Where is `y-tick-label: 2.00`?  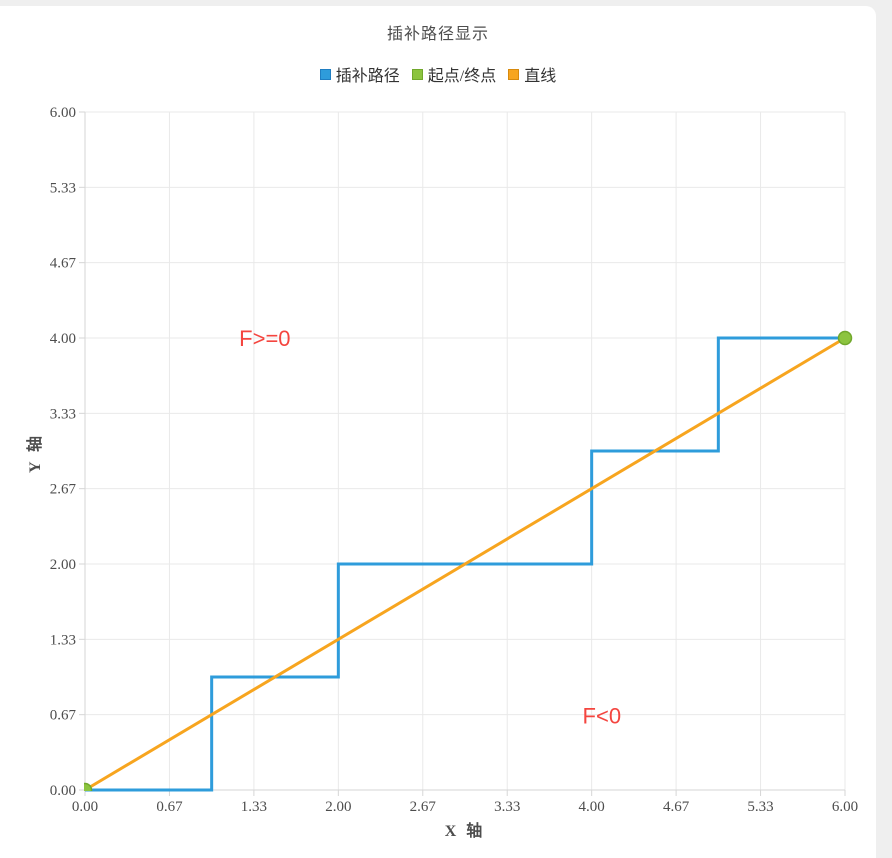 y-tick-label: 2.00 is located at coordinates (63, 565).